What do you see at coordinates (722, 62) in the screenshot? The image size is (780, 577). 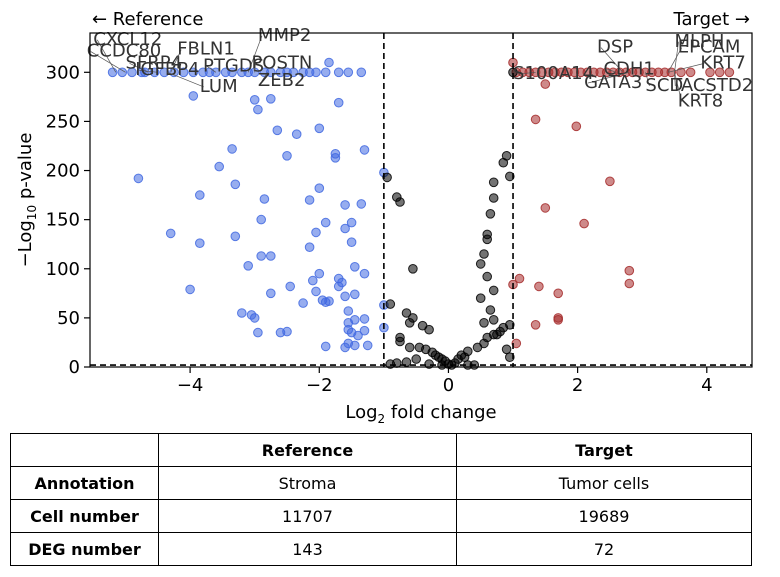 I see `gene-label: KRT7` at bounding box center [722, 62].